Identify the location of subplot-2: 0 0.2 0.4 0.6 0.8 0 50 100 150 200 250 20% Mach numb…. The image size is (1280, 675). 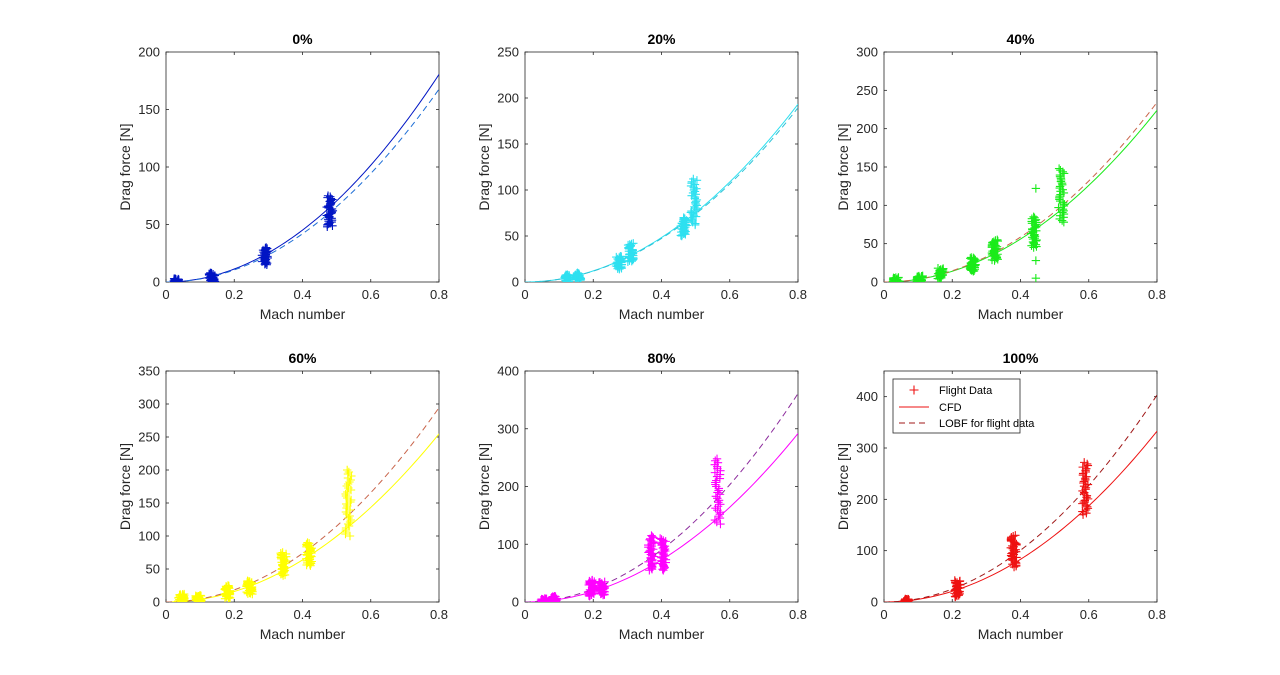
(641, 176).